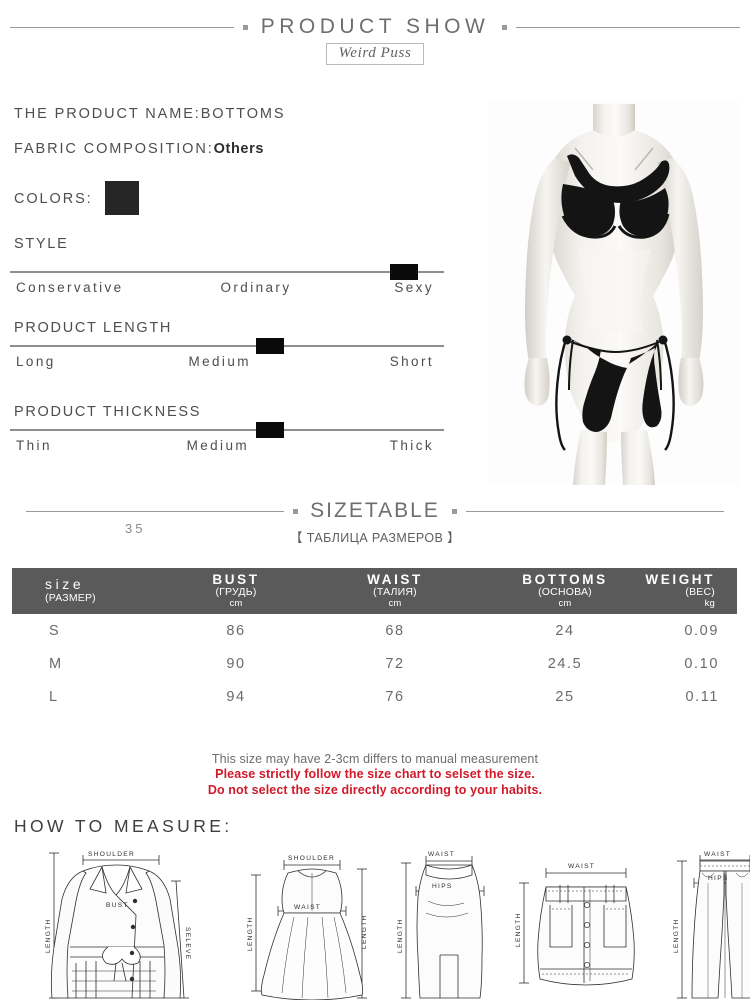  I want to click on banner-rule-right, so click(628, 27).